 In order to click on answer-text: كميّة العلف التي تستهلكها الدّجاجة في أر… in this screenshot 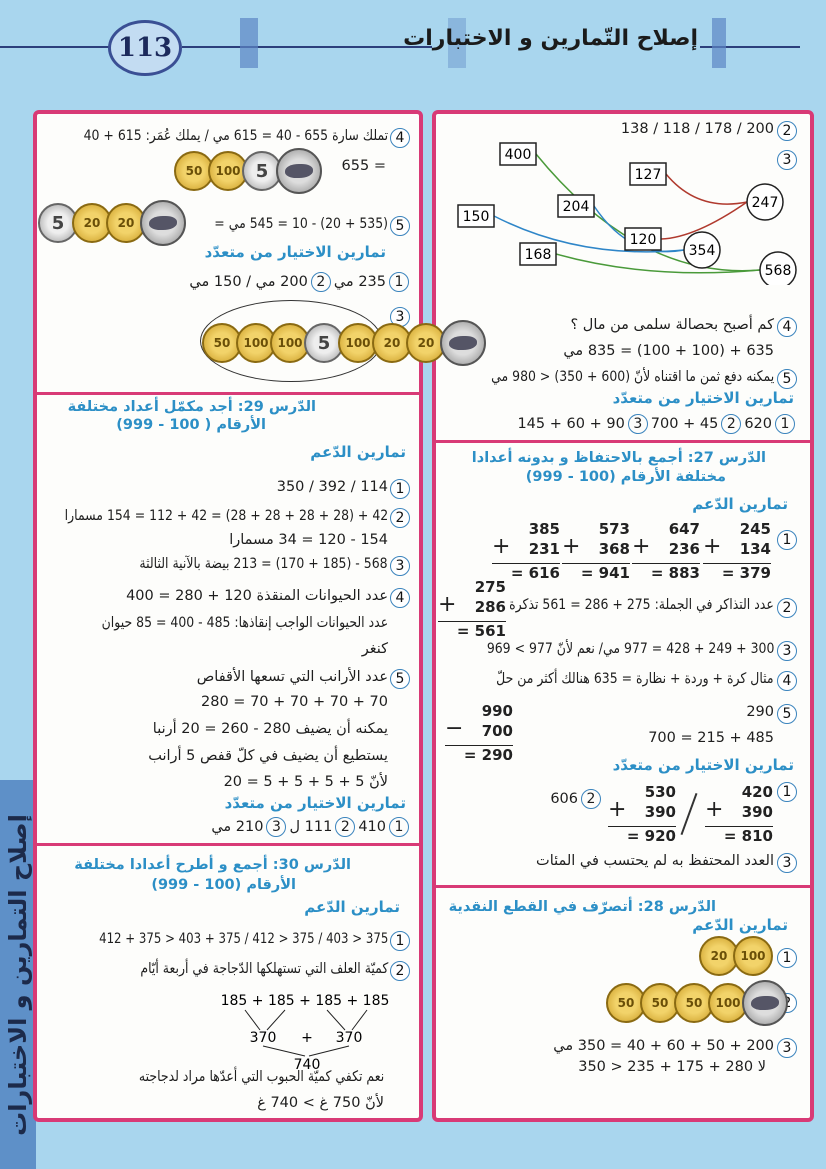, I will do `click(264, 969)`.